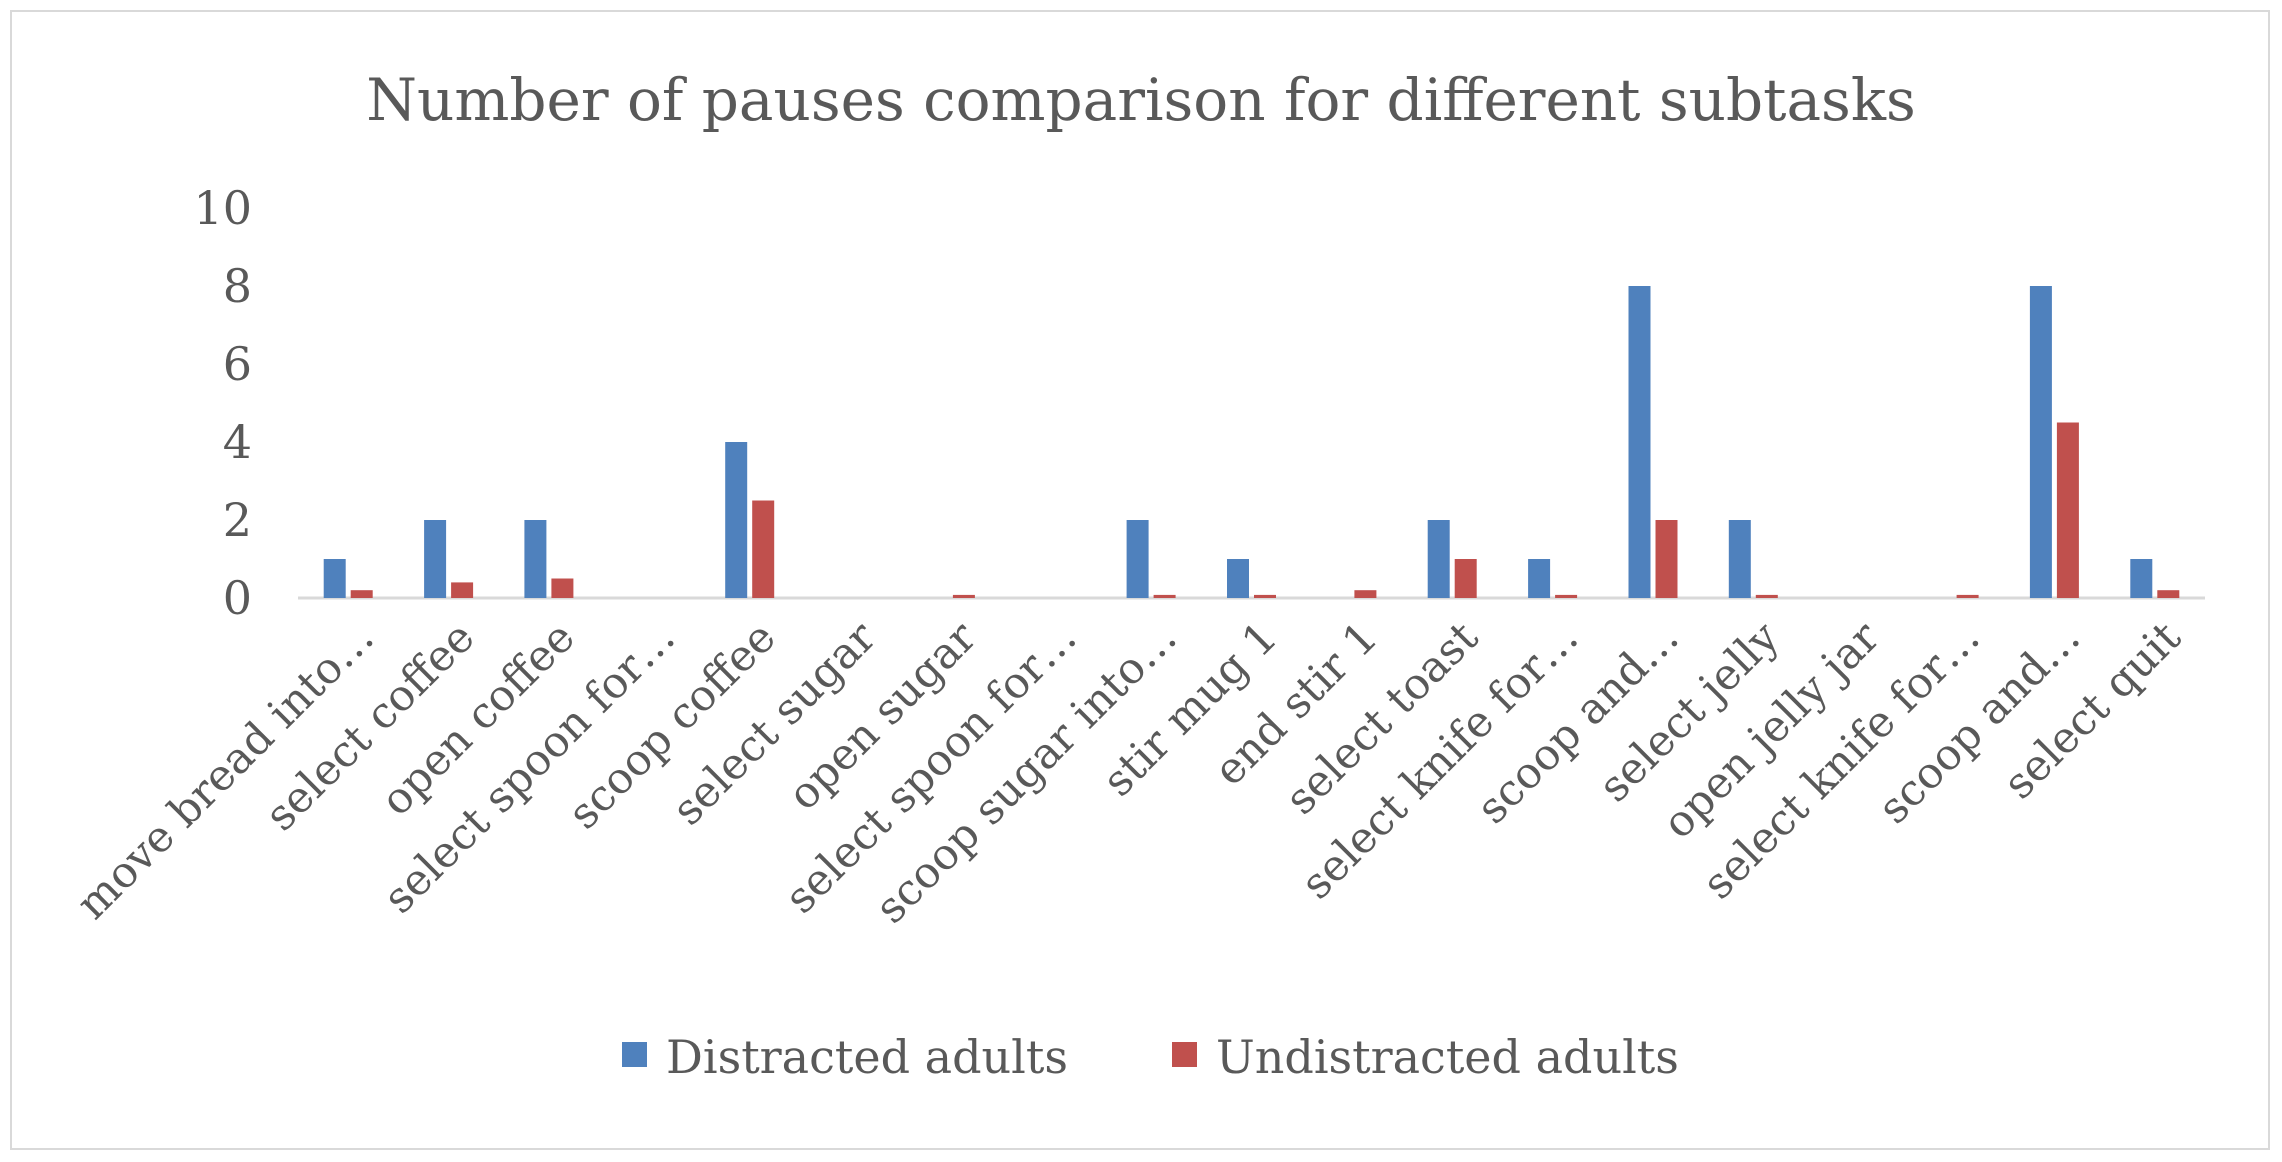  I want to click on y-tick-label: 2, so click(237, 520).